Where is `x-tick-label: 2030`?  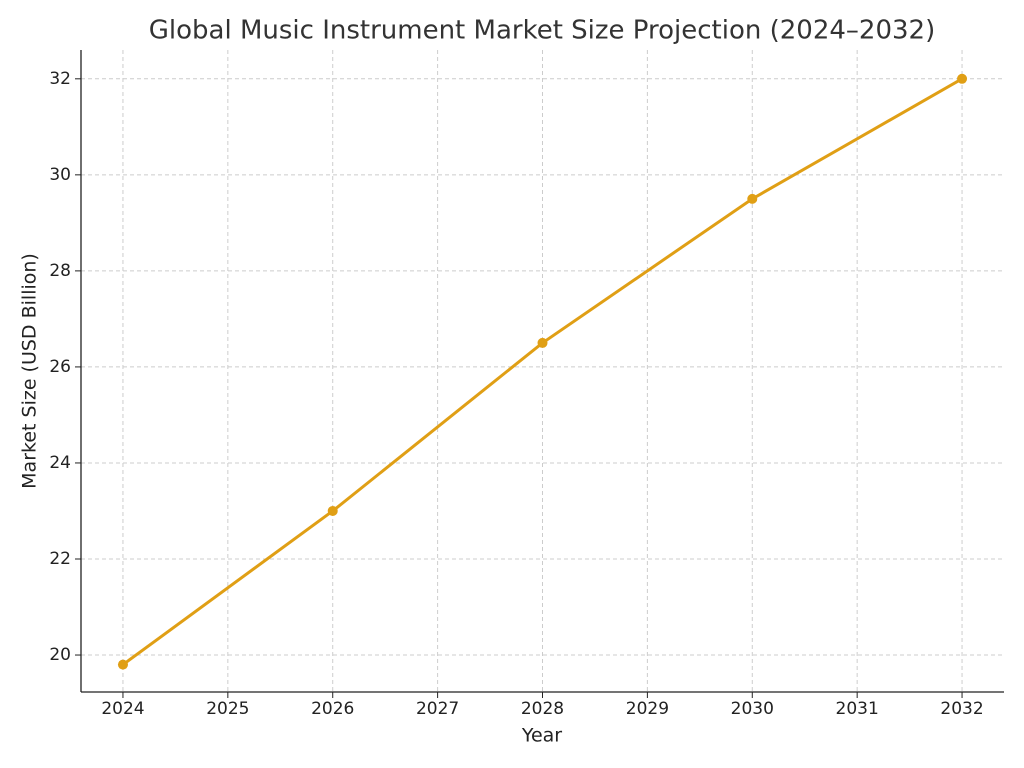
x-tick-label: 2030 is located at coordinates (752, 709).